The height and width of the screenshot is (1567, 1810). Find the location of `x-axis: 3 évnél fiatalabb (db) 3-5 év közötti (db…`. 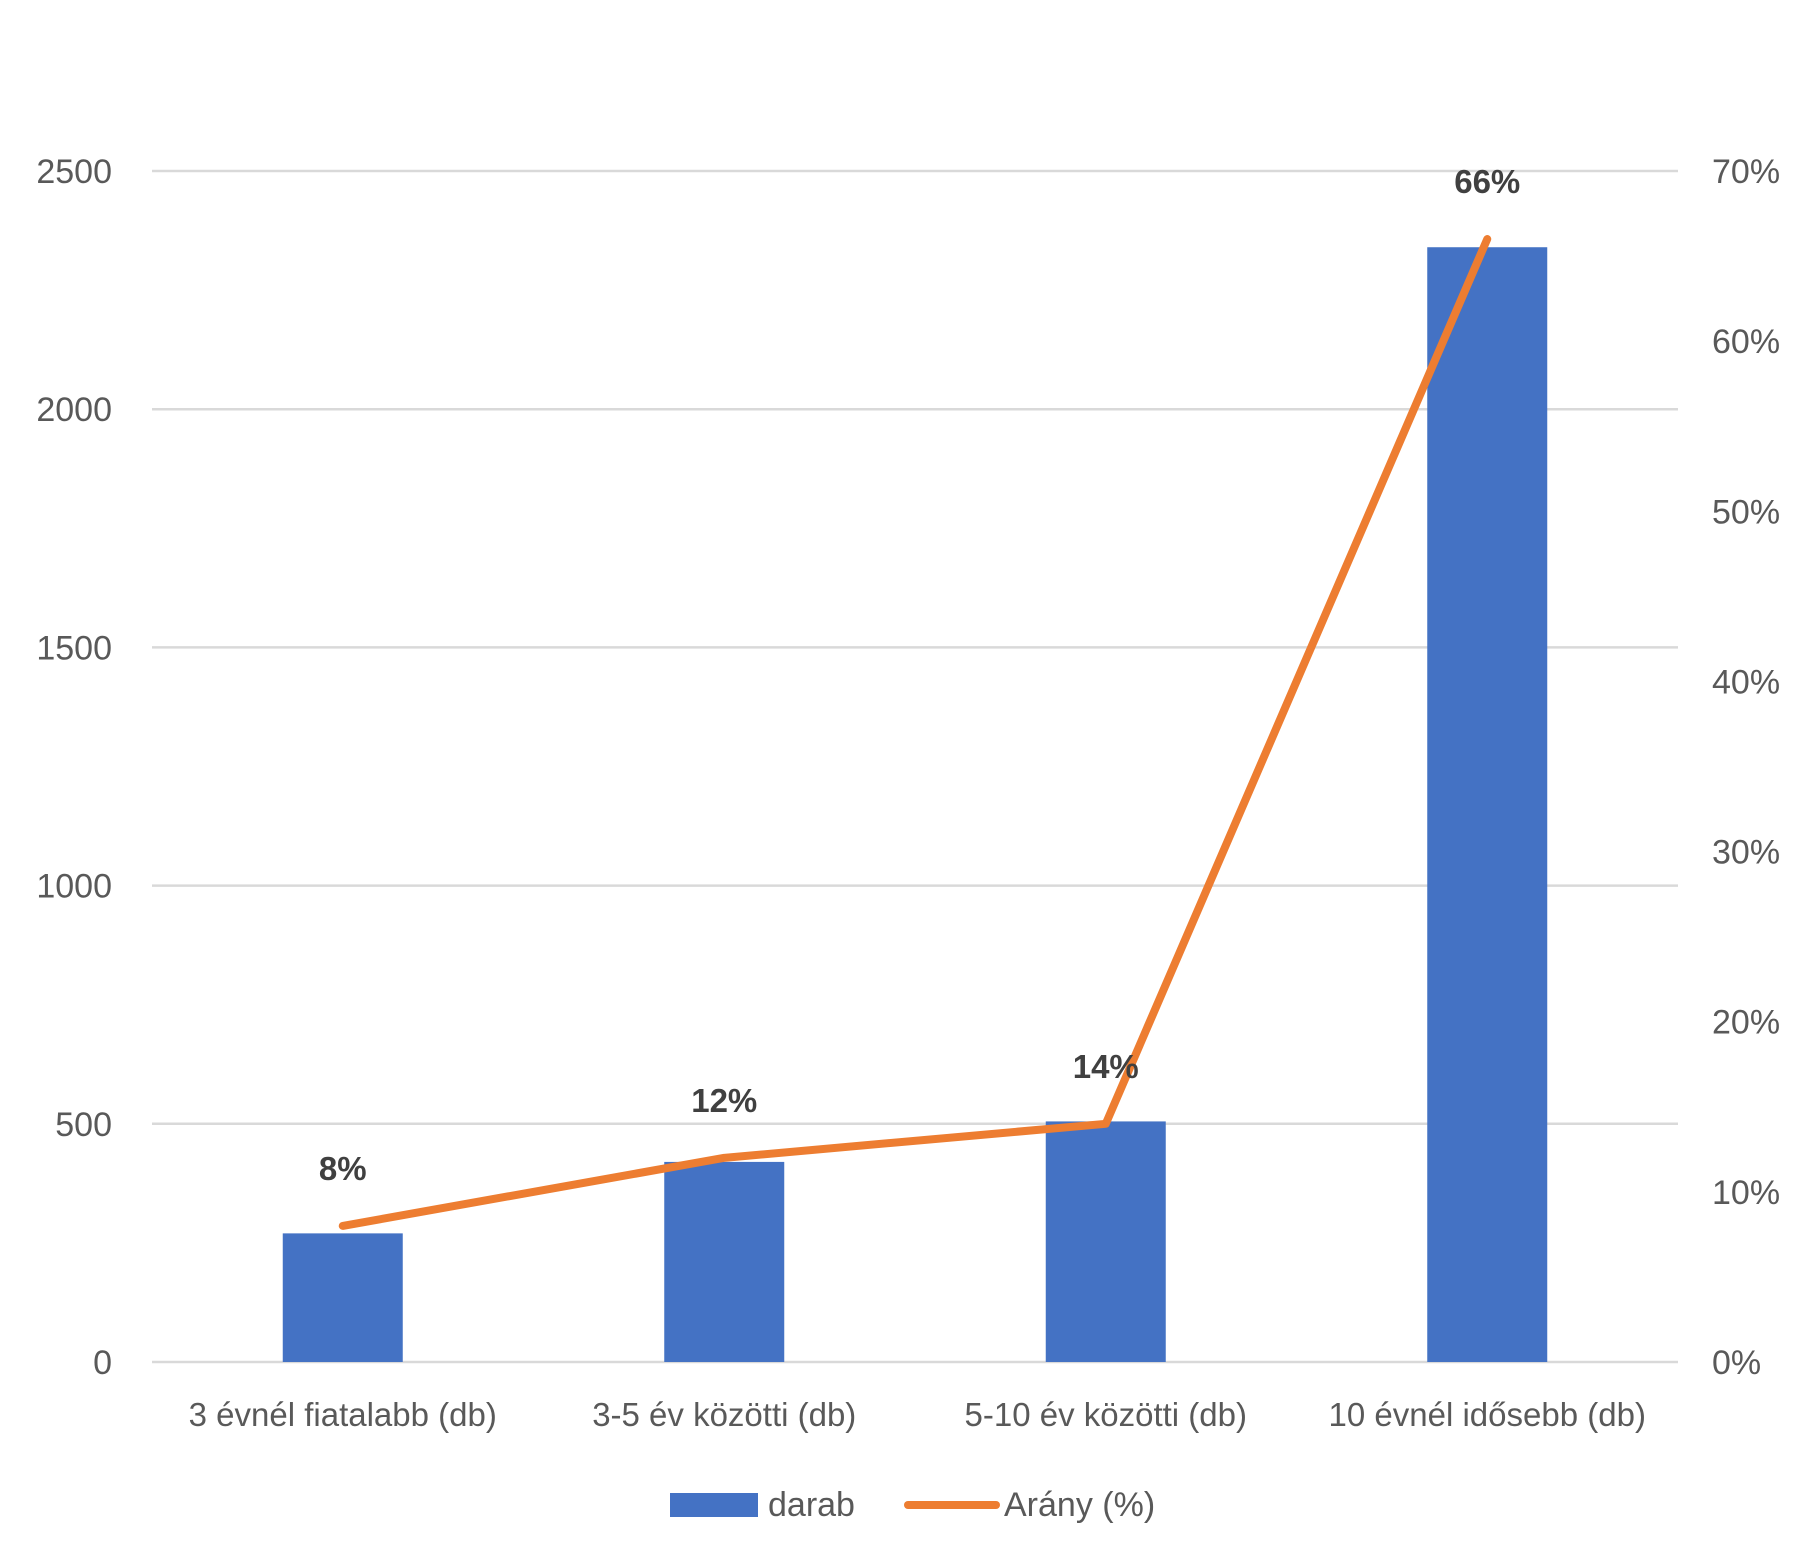

x-axis: 3 évnél fiatalabb (db) 3-5 év közötti (db… is located at coordinates (917, 1414).